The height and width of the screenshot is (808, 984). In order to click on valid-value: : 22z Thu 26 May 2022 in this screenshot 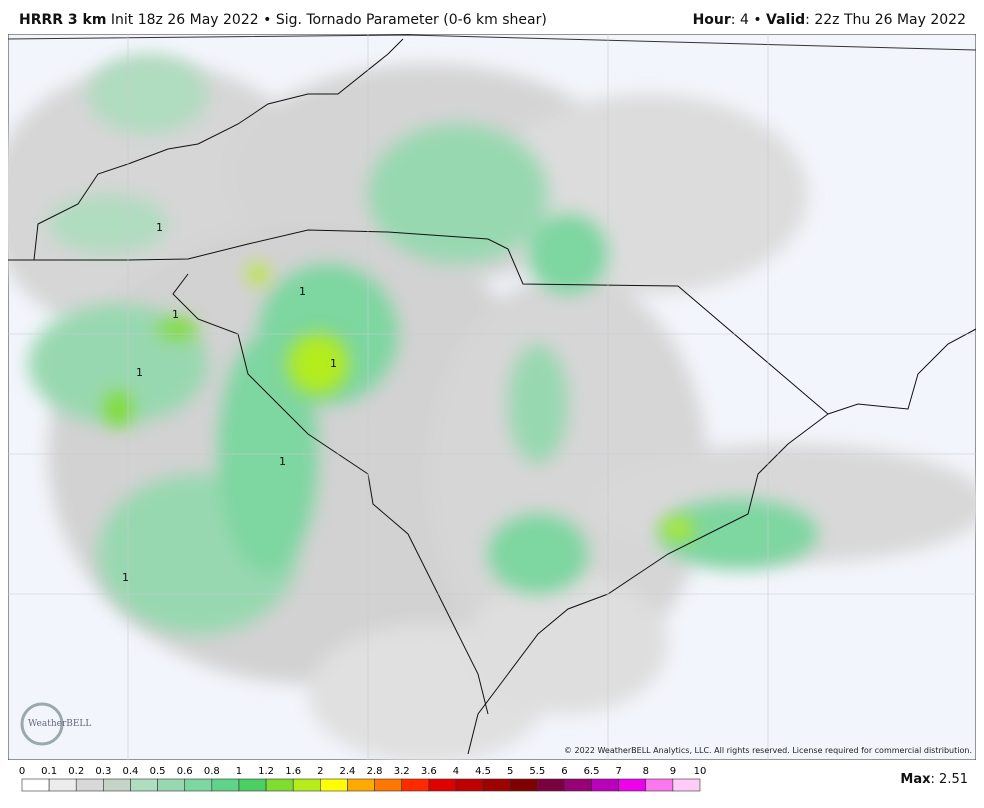, I will do `click(885, 20)`.